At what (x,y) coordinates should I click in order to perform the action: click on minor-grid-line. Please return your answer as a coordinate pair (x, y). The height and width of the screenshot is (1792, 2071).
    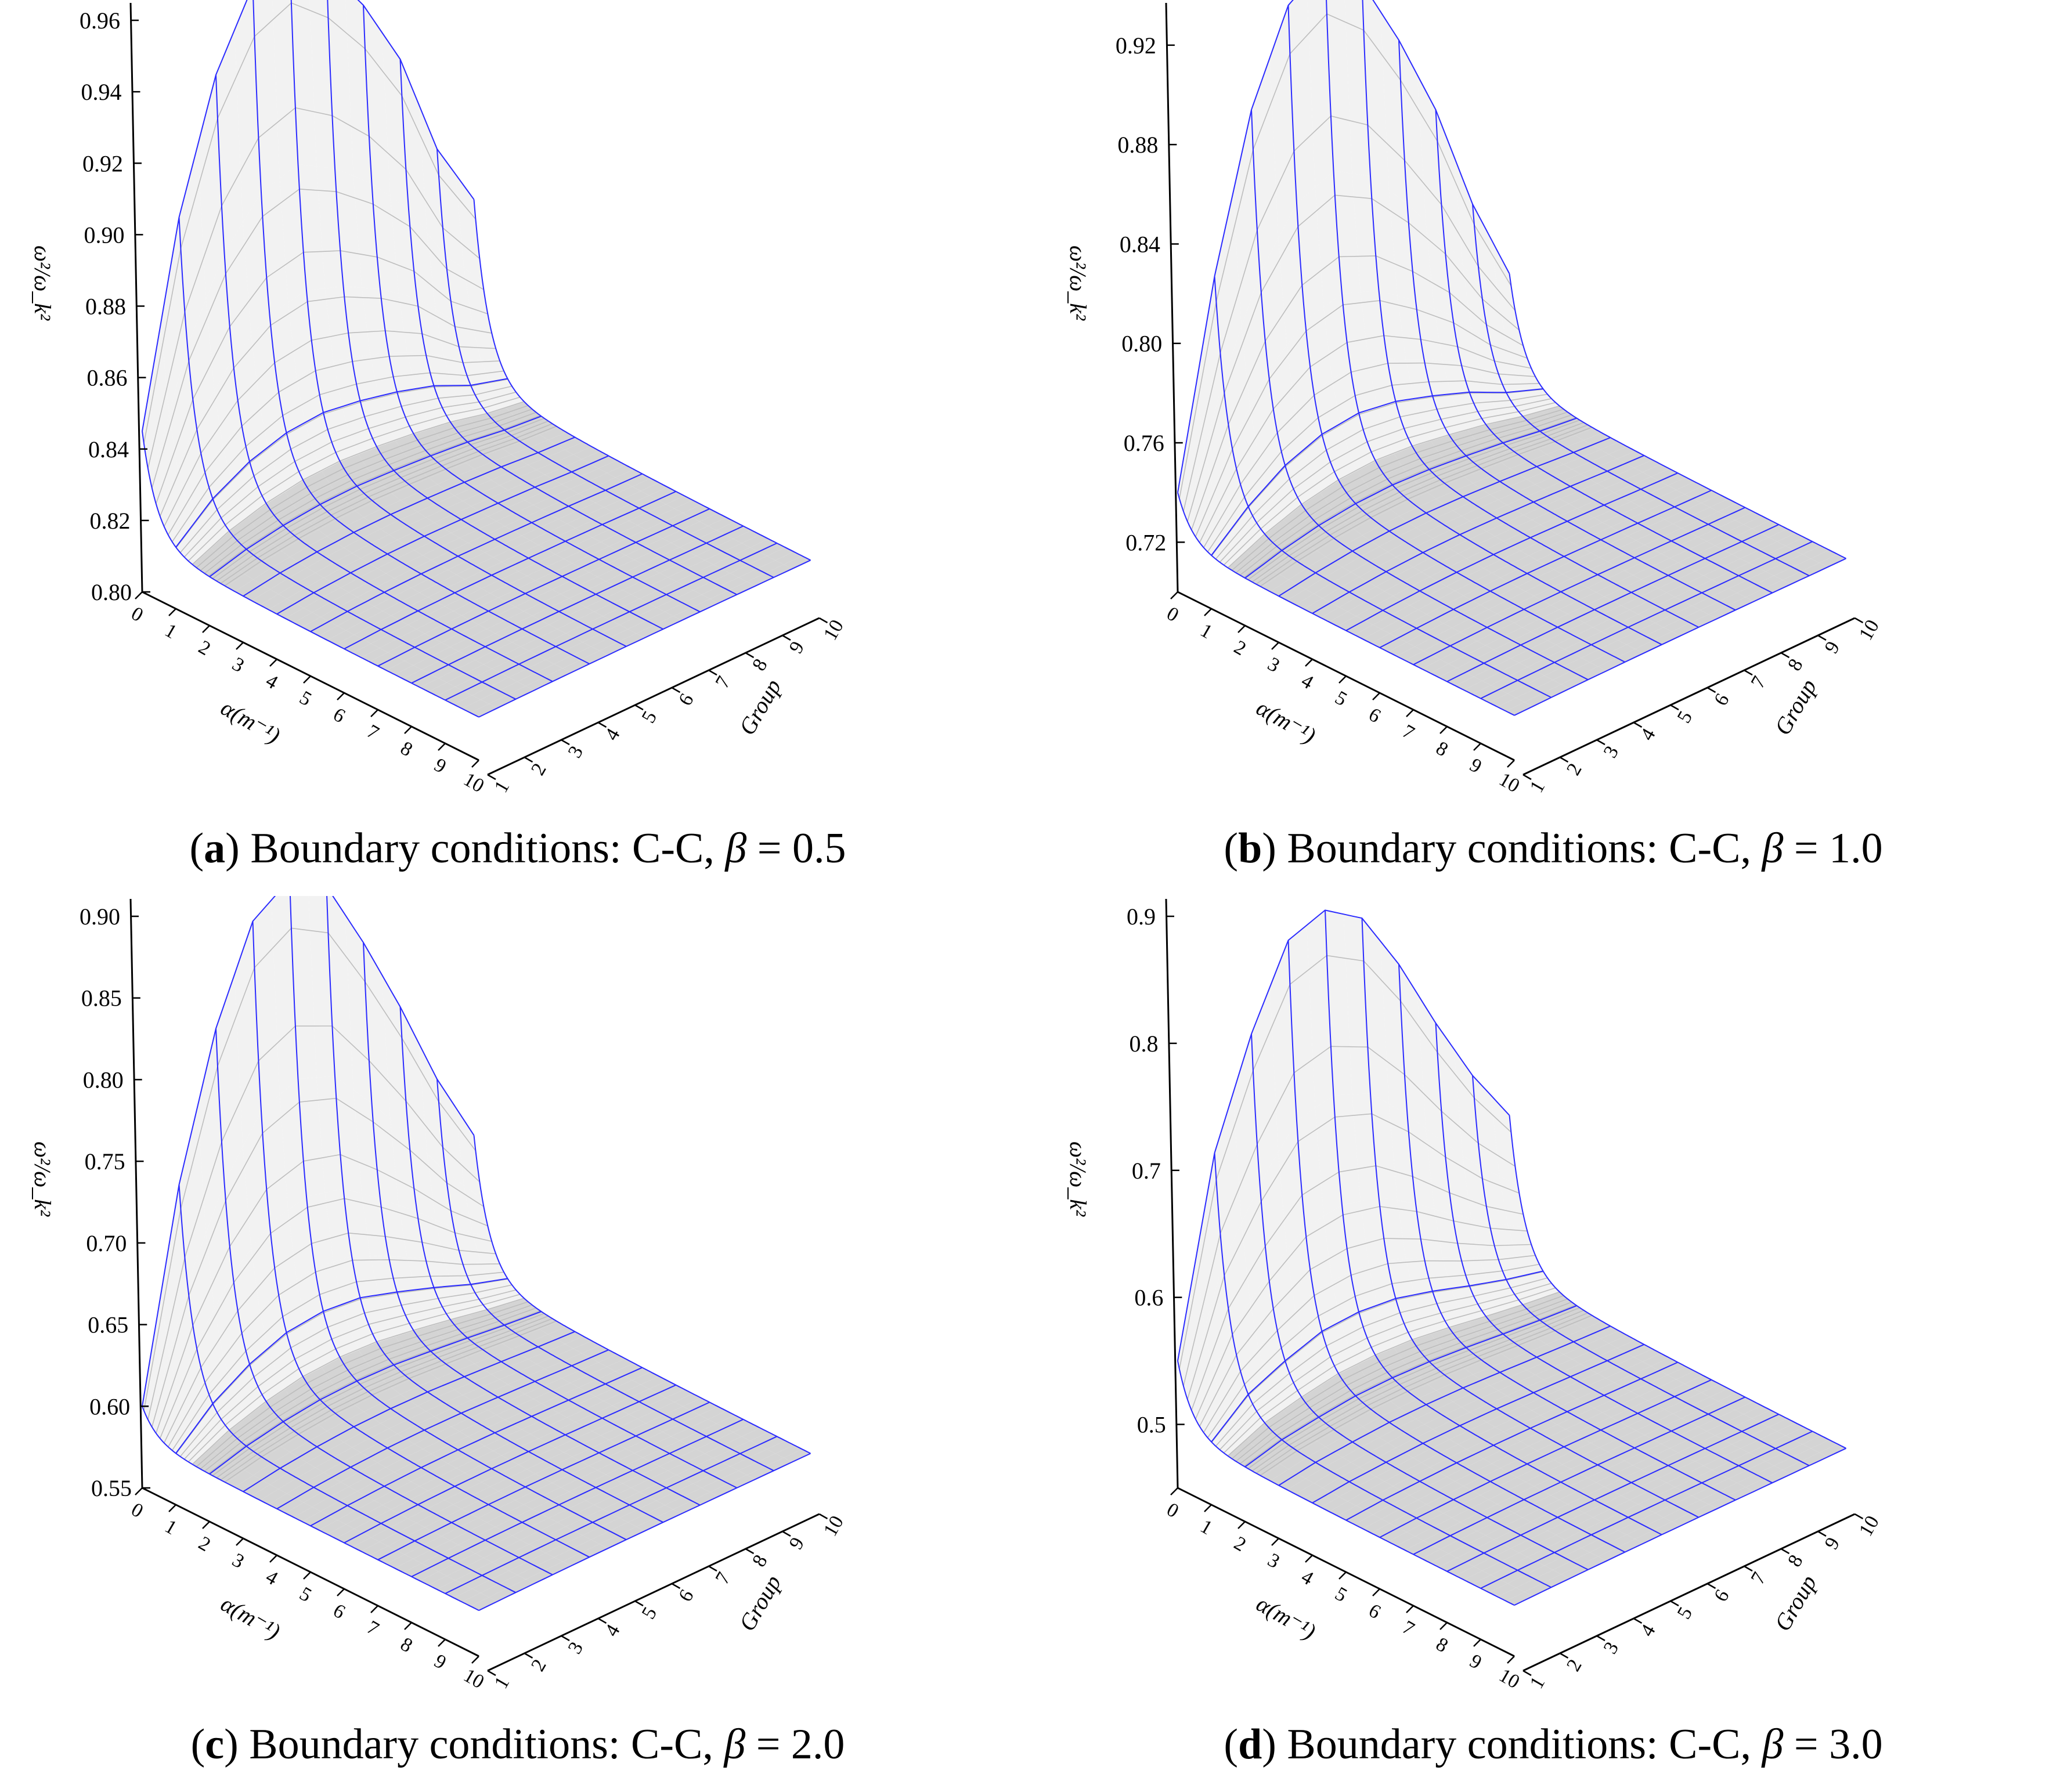
    Looking at the image, I should click on (1354, 1256).